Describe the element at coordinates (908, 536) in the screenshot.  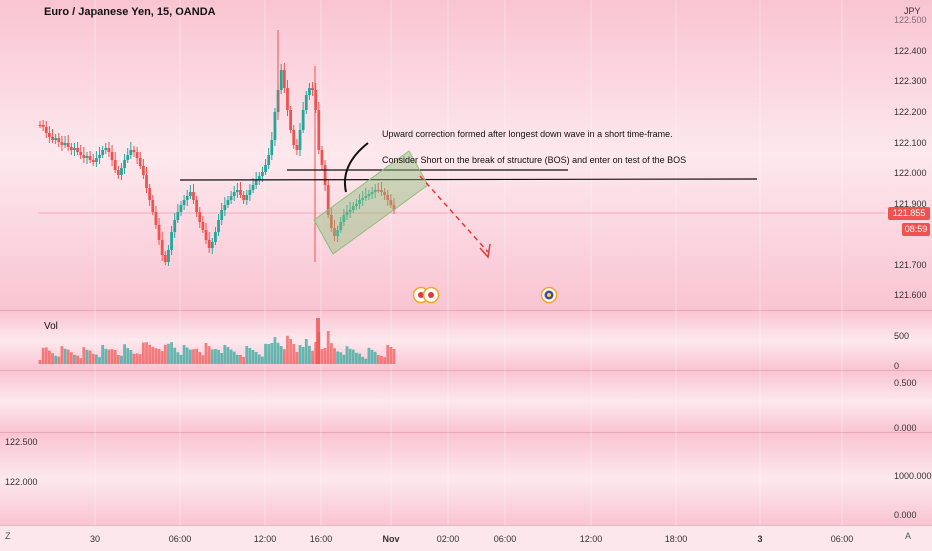
I see `auto-scale-button: A` at that location.